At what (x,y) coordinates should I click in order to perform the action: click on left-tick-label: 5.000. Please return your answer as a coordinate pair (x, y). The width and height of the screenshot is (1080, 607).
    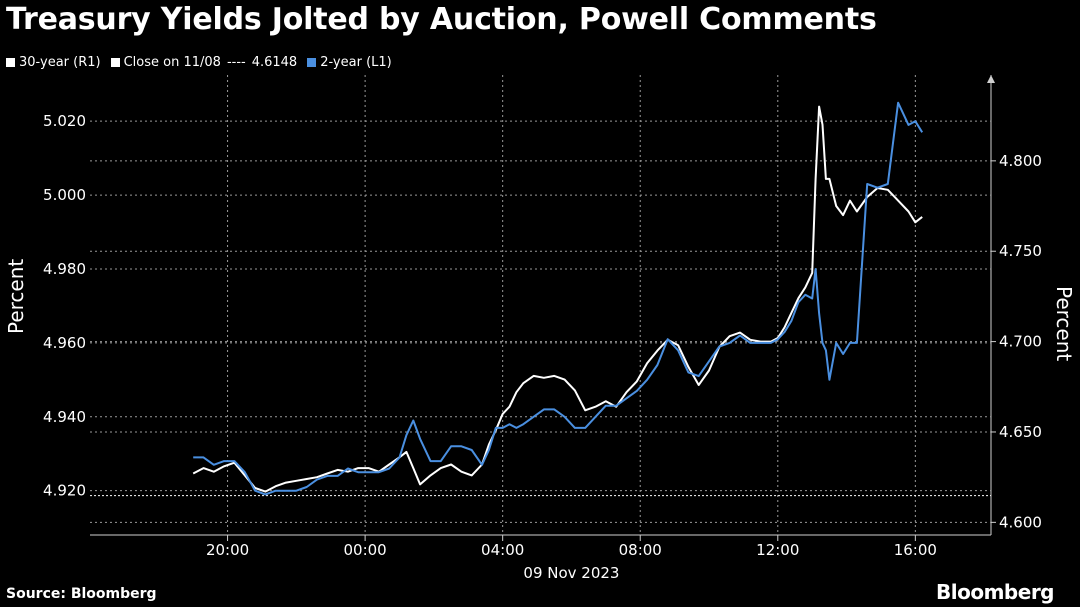
    Looking at the image, I should click on (64, 195).